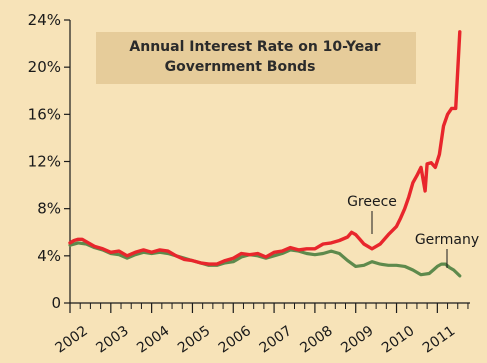  Describe the element at coordinates (56, 303) in the screenshot. I see `y-tick-label: 0` at that location.